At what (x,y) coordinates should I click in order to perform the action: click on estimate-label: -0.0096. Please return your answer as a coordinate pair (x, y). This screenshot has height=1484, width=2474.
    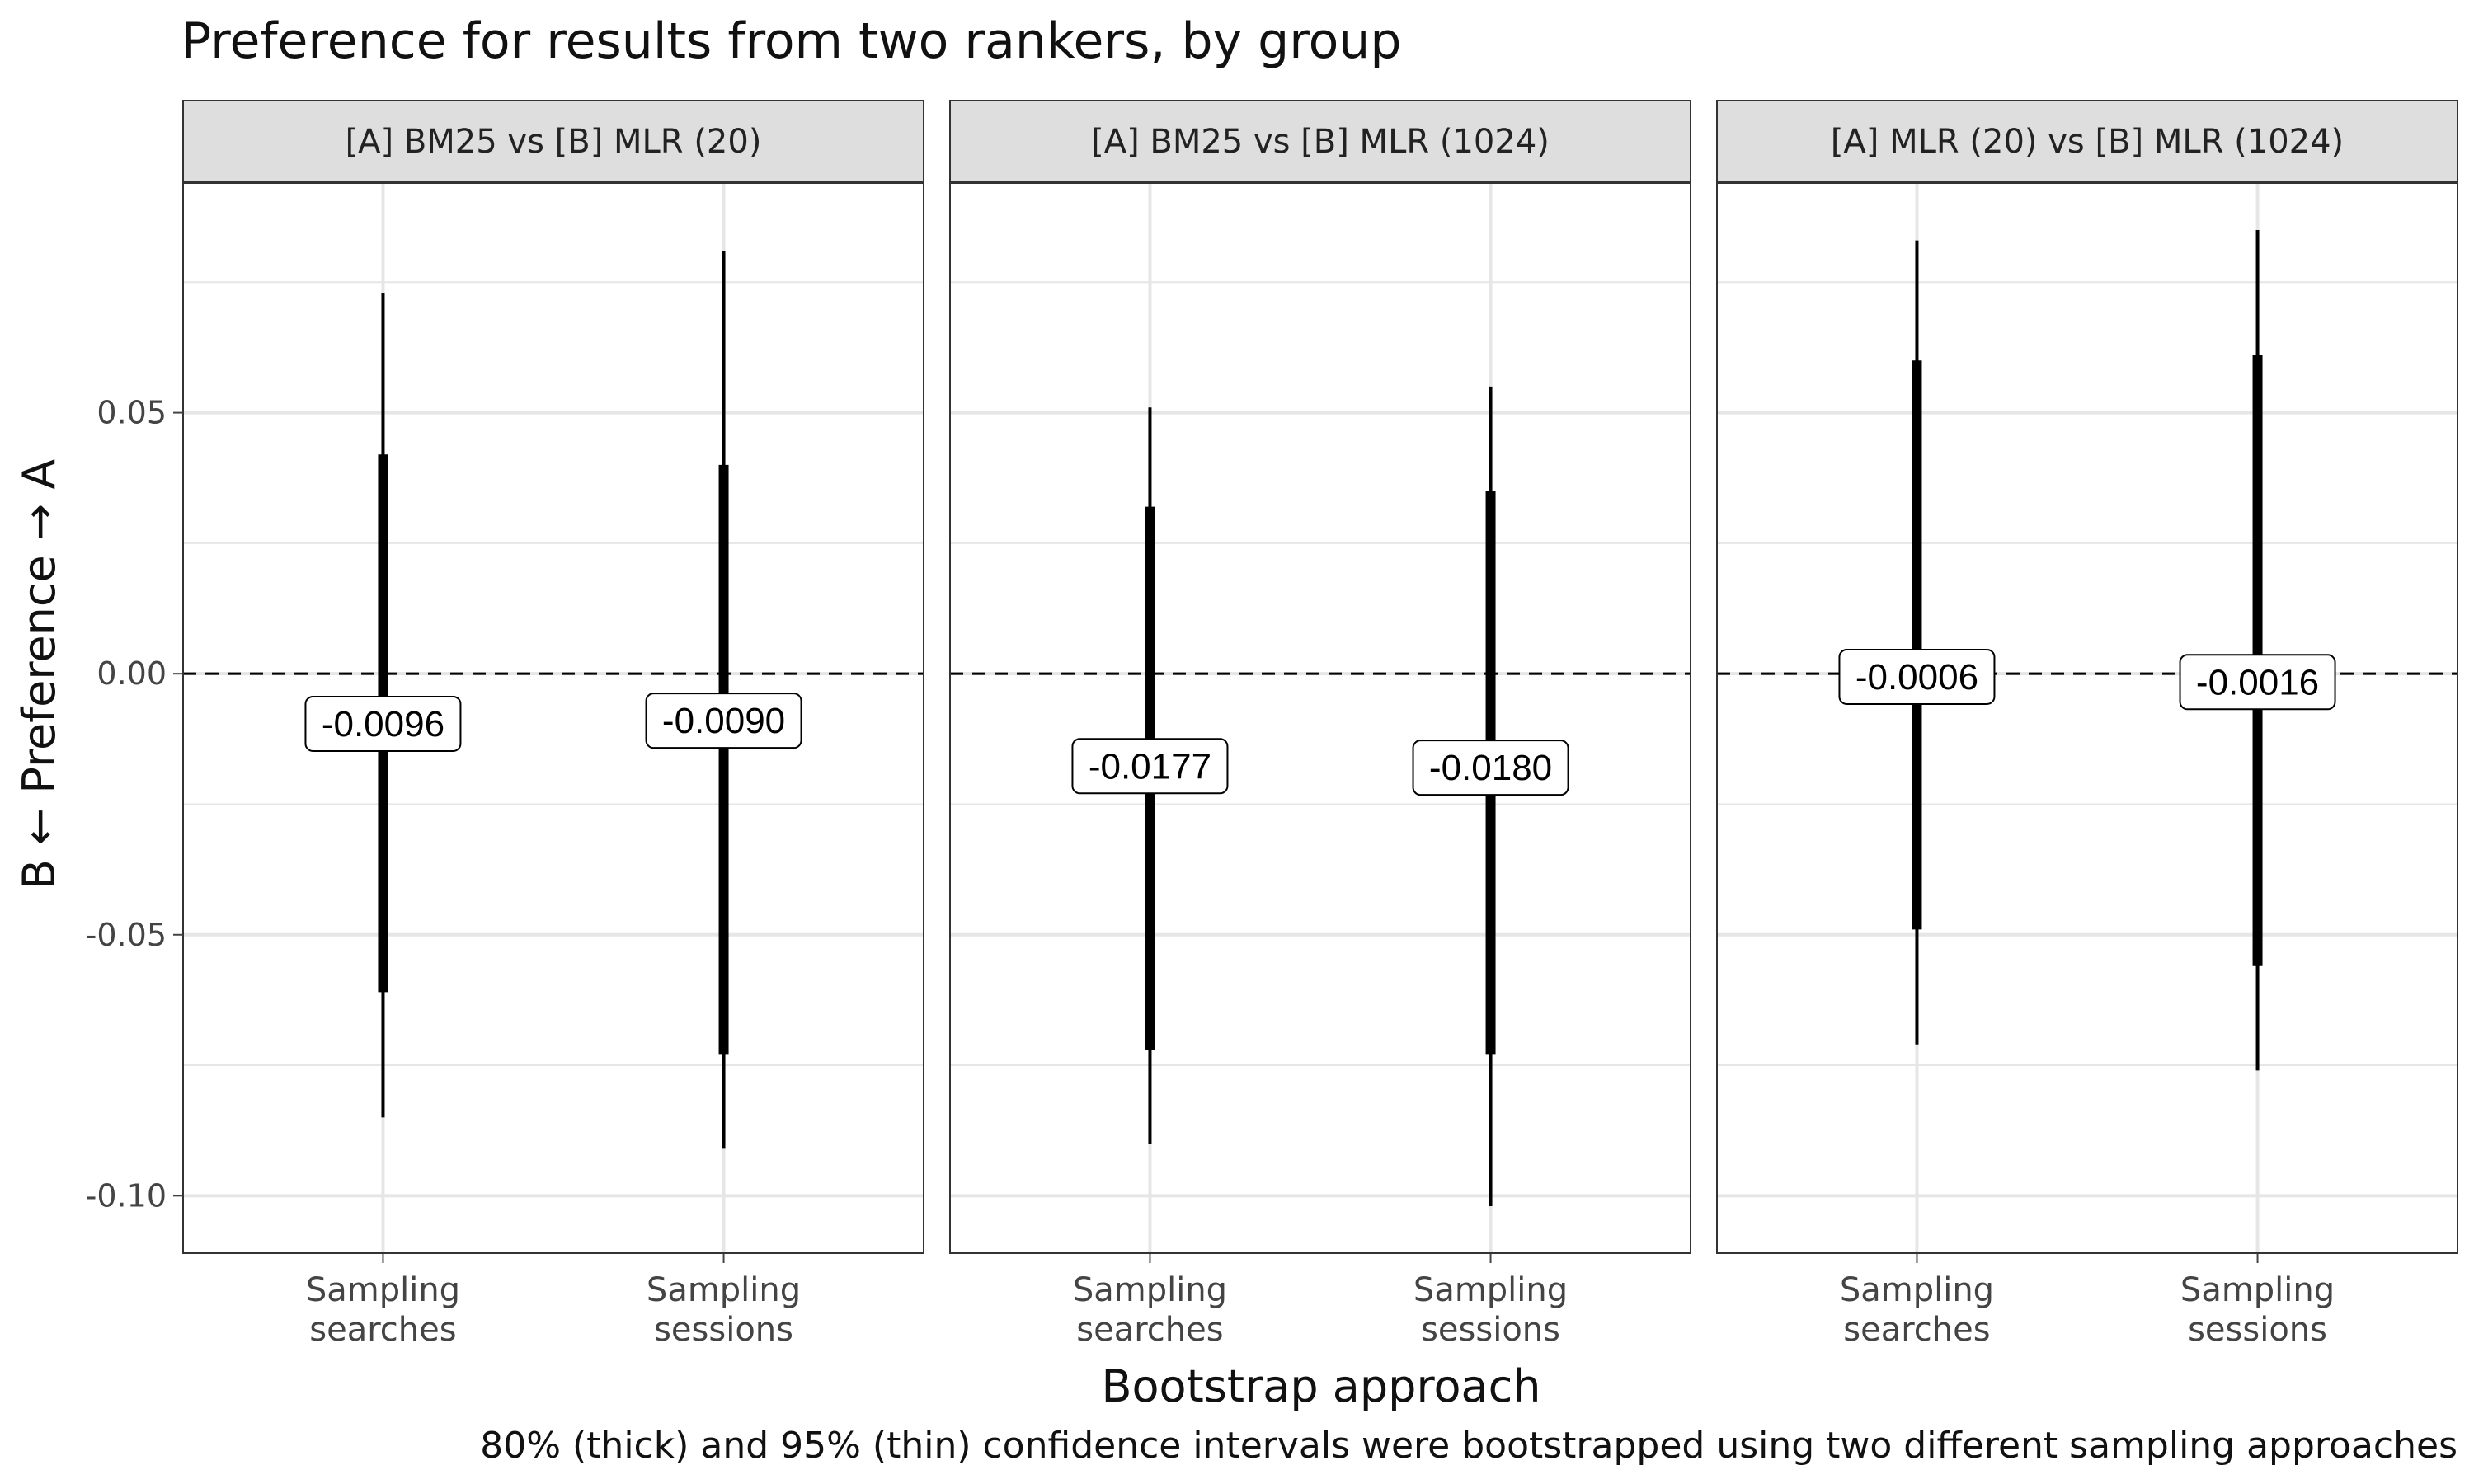
    Looking at the image, I should click on (383, 724).